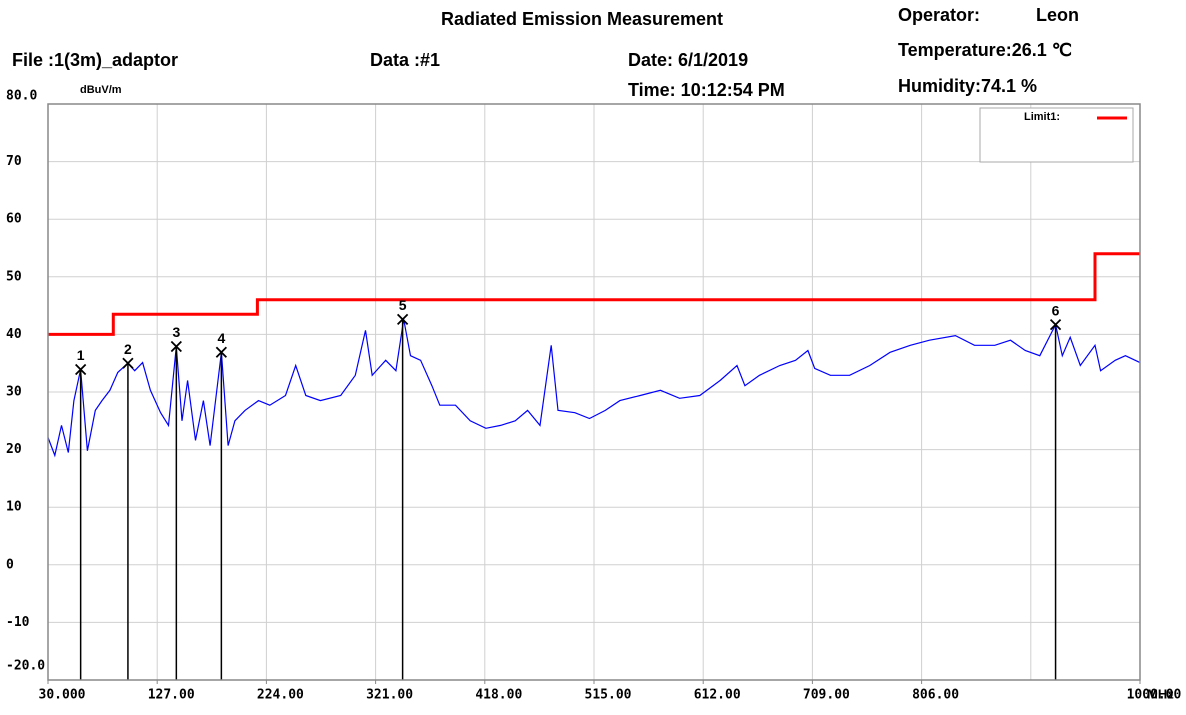 The image size is (1186, 715). I want to click on x-tick-label: 806.00, so click(935, 695).